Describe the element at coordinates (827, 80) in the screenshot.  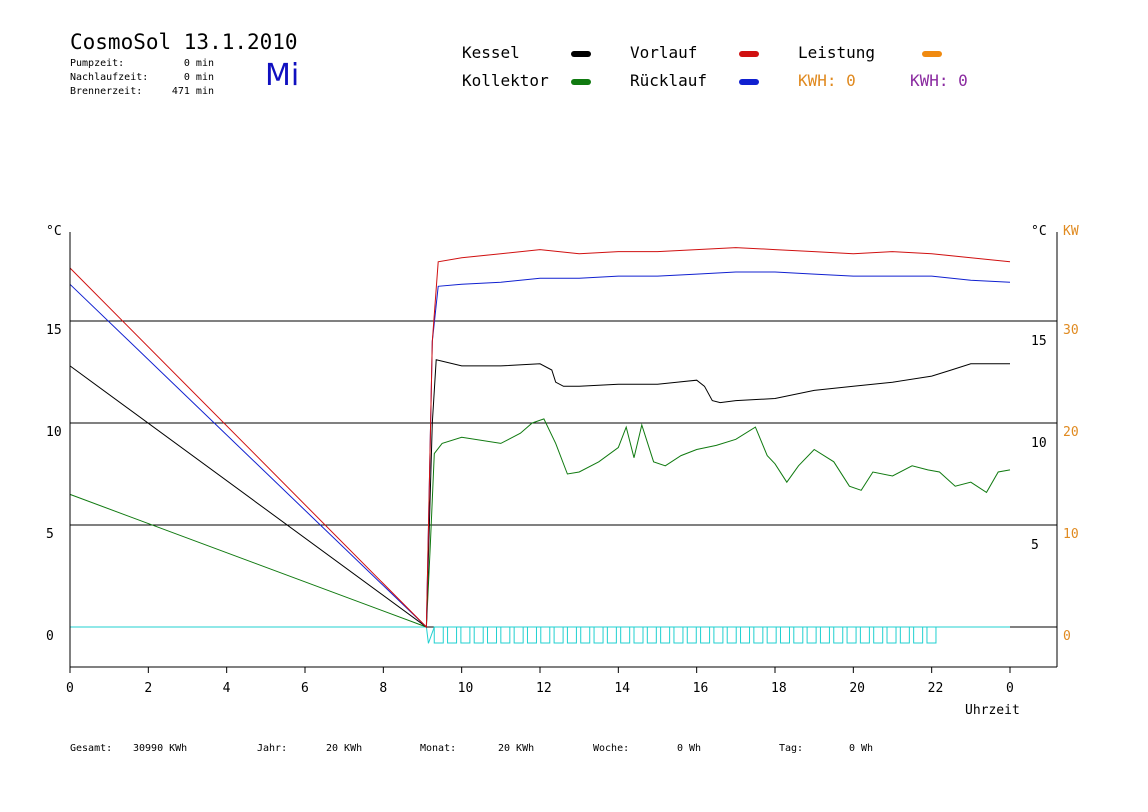
I see `legend-kwh-1: KWH: 0` at that location.